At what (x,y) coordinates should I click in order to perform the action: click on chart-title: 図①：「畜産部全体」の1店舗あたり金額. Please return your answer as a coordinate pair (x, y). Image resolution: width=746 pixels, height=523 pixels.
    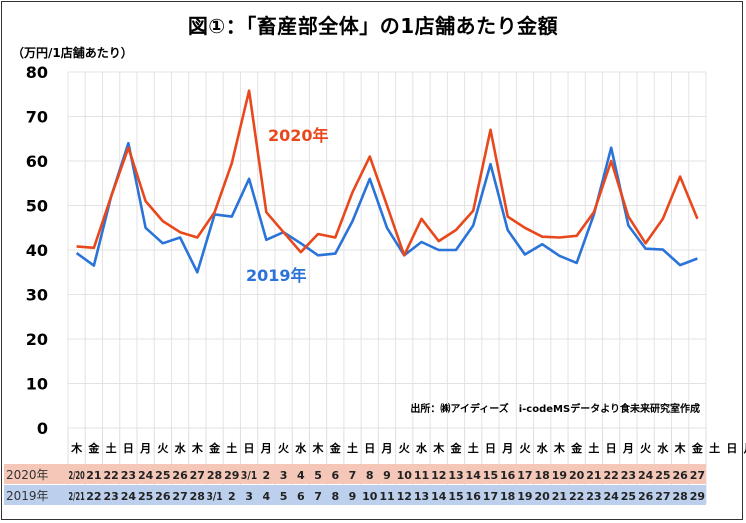
    Looking at the image, I should click on (373, 26).